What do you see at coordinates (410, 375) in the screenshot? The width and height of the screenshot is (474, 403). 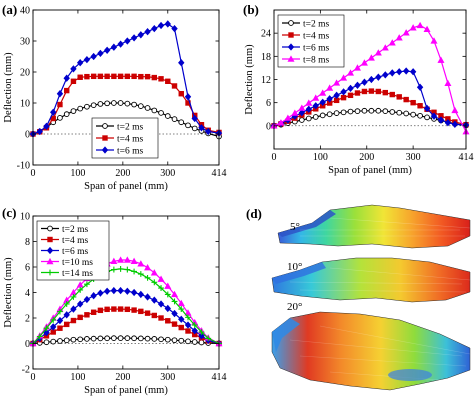 I see `fem-blue-patch` at bounding box center [410, 375].